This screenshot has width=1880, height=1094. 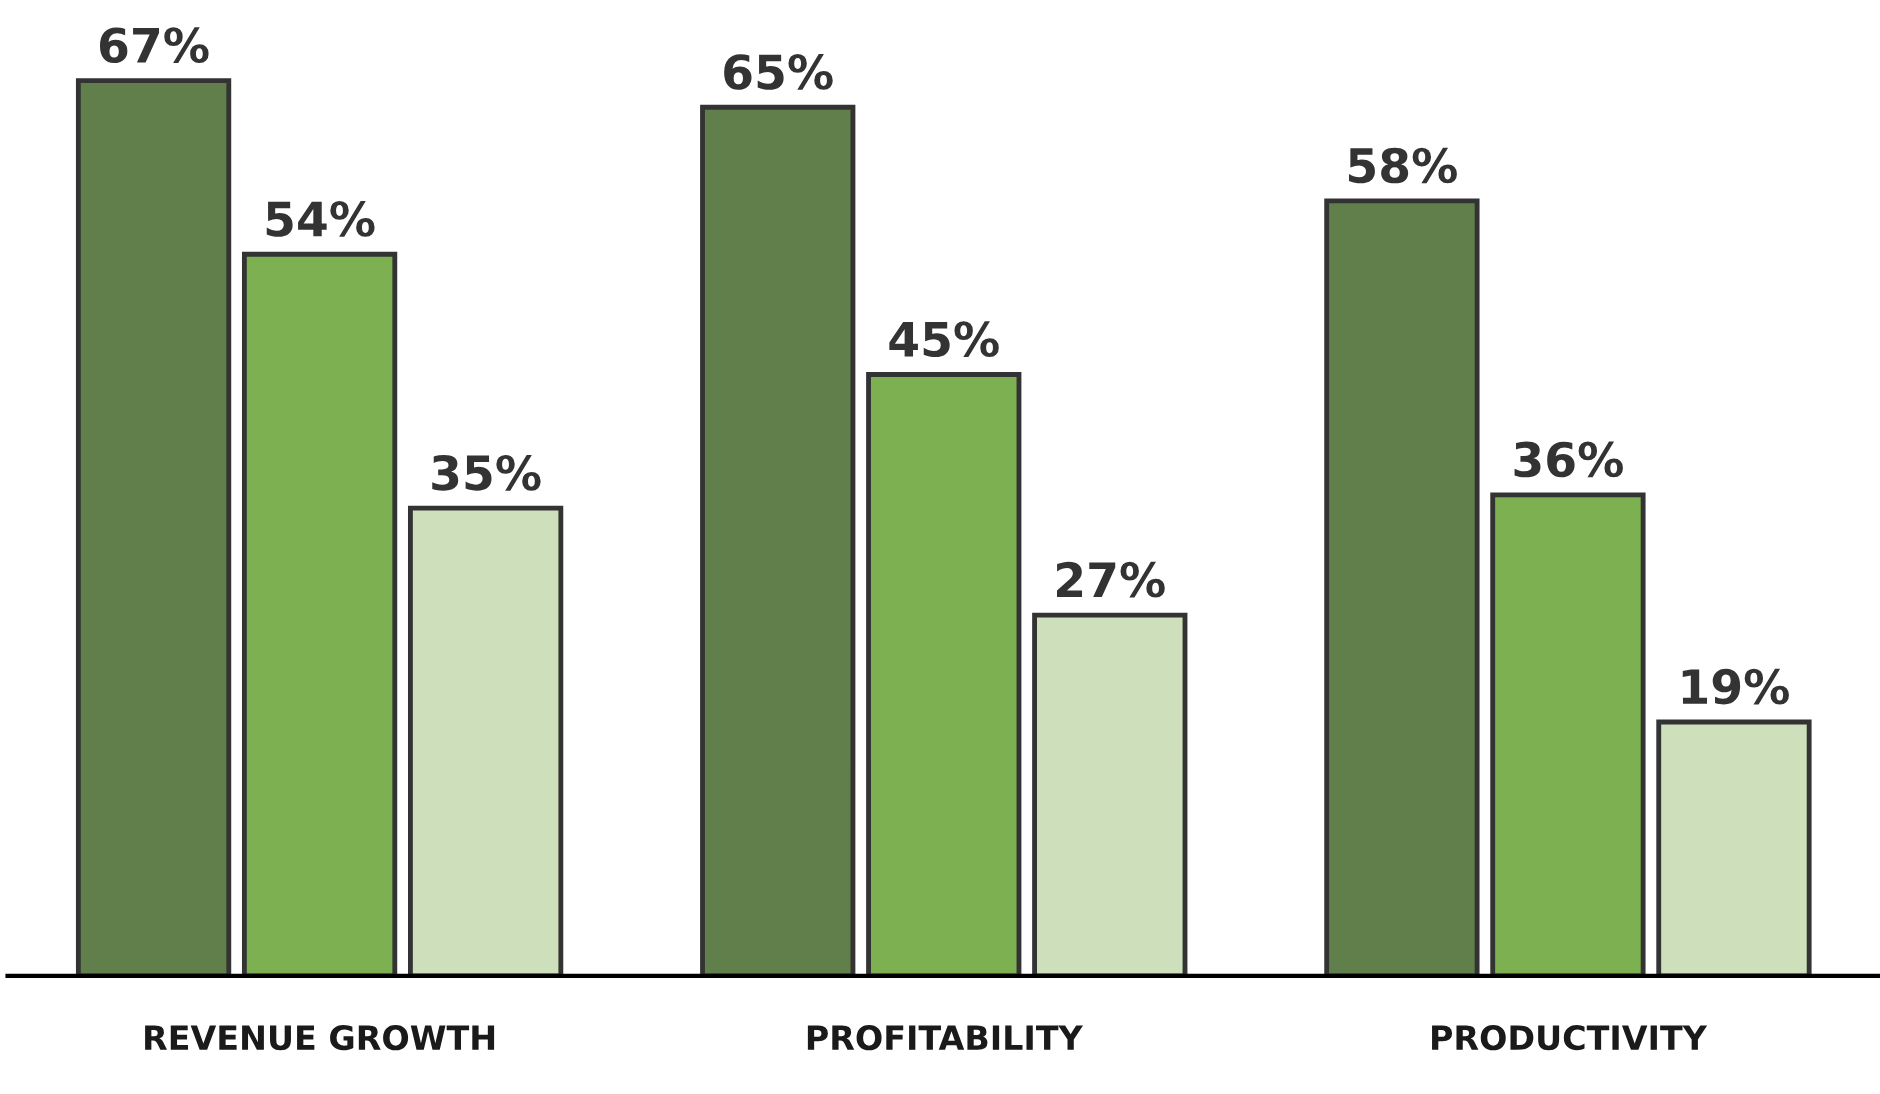 I want to click on x-tick-label: PROFITABILITY, so click(x=945, y=1038).